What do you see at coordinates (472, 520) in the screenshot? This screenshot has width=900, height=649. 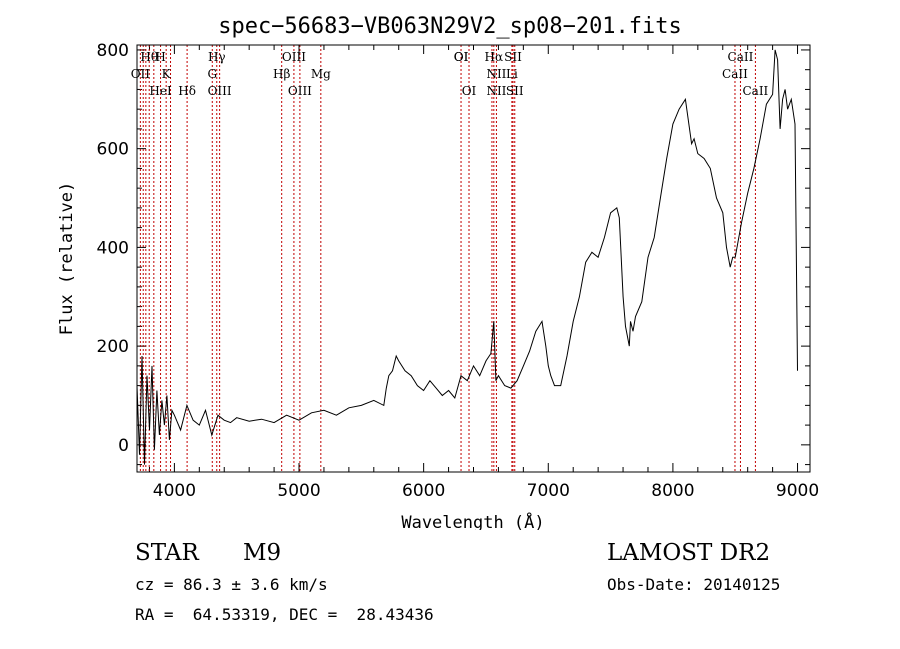 I see `x-axis-label: Wavelength (Å)` at bounding box center [472, 520].